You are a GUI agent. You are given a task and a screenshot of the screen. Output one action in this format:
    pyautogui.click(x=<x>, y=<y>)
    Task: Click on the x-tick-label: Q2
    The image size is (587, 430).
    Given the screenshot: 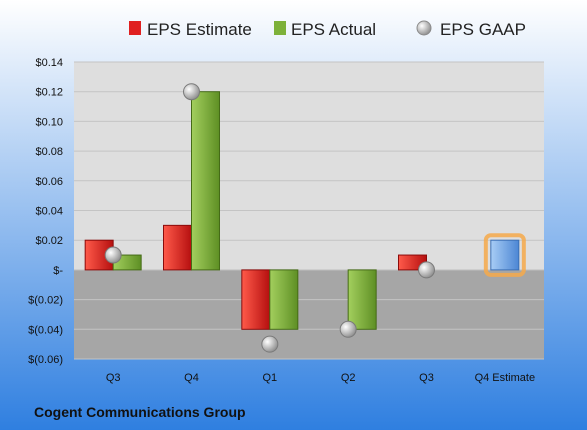 What is the action you would take?
    pyautogui.click(x=348, y=378)
    